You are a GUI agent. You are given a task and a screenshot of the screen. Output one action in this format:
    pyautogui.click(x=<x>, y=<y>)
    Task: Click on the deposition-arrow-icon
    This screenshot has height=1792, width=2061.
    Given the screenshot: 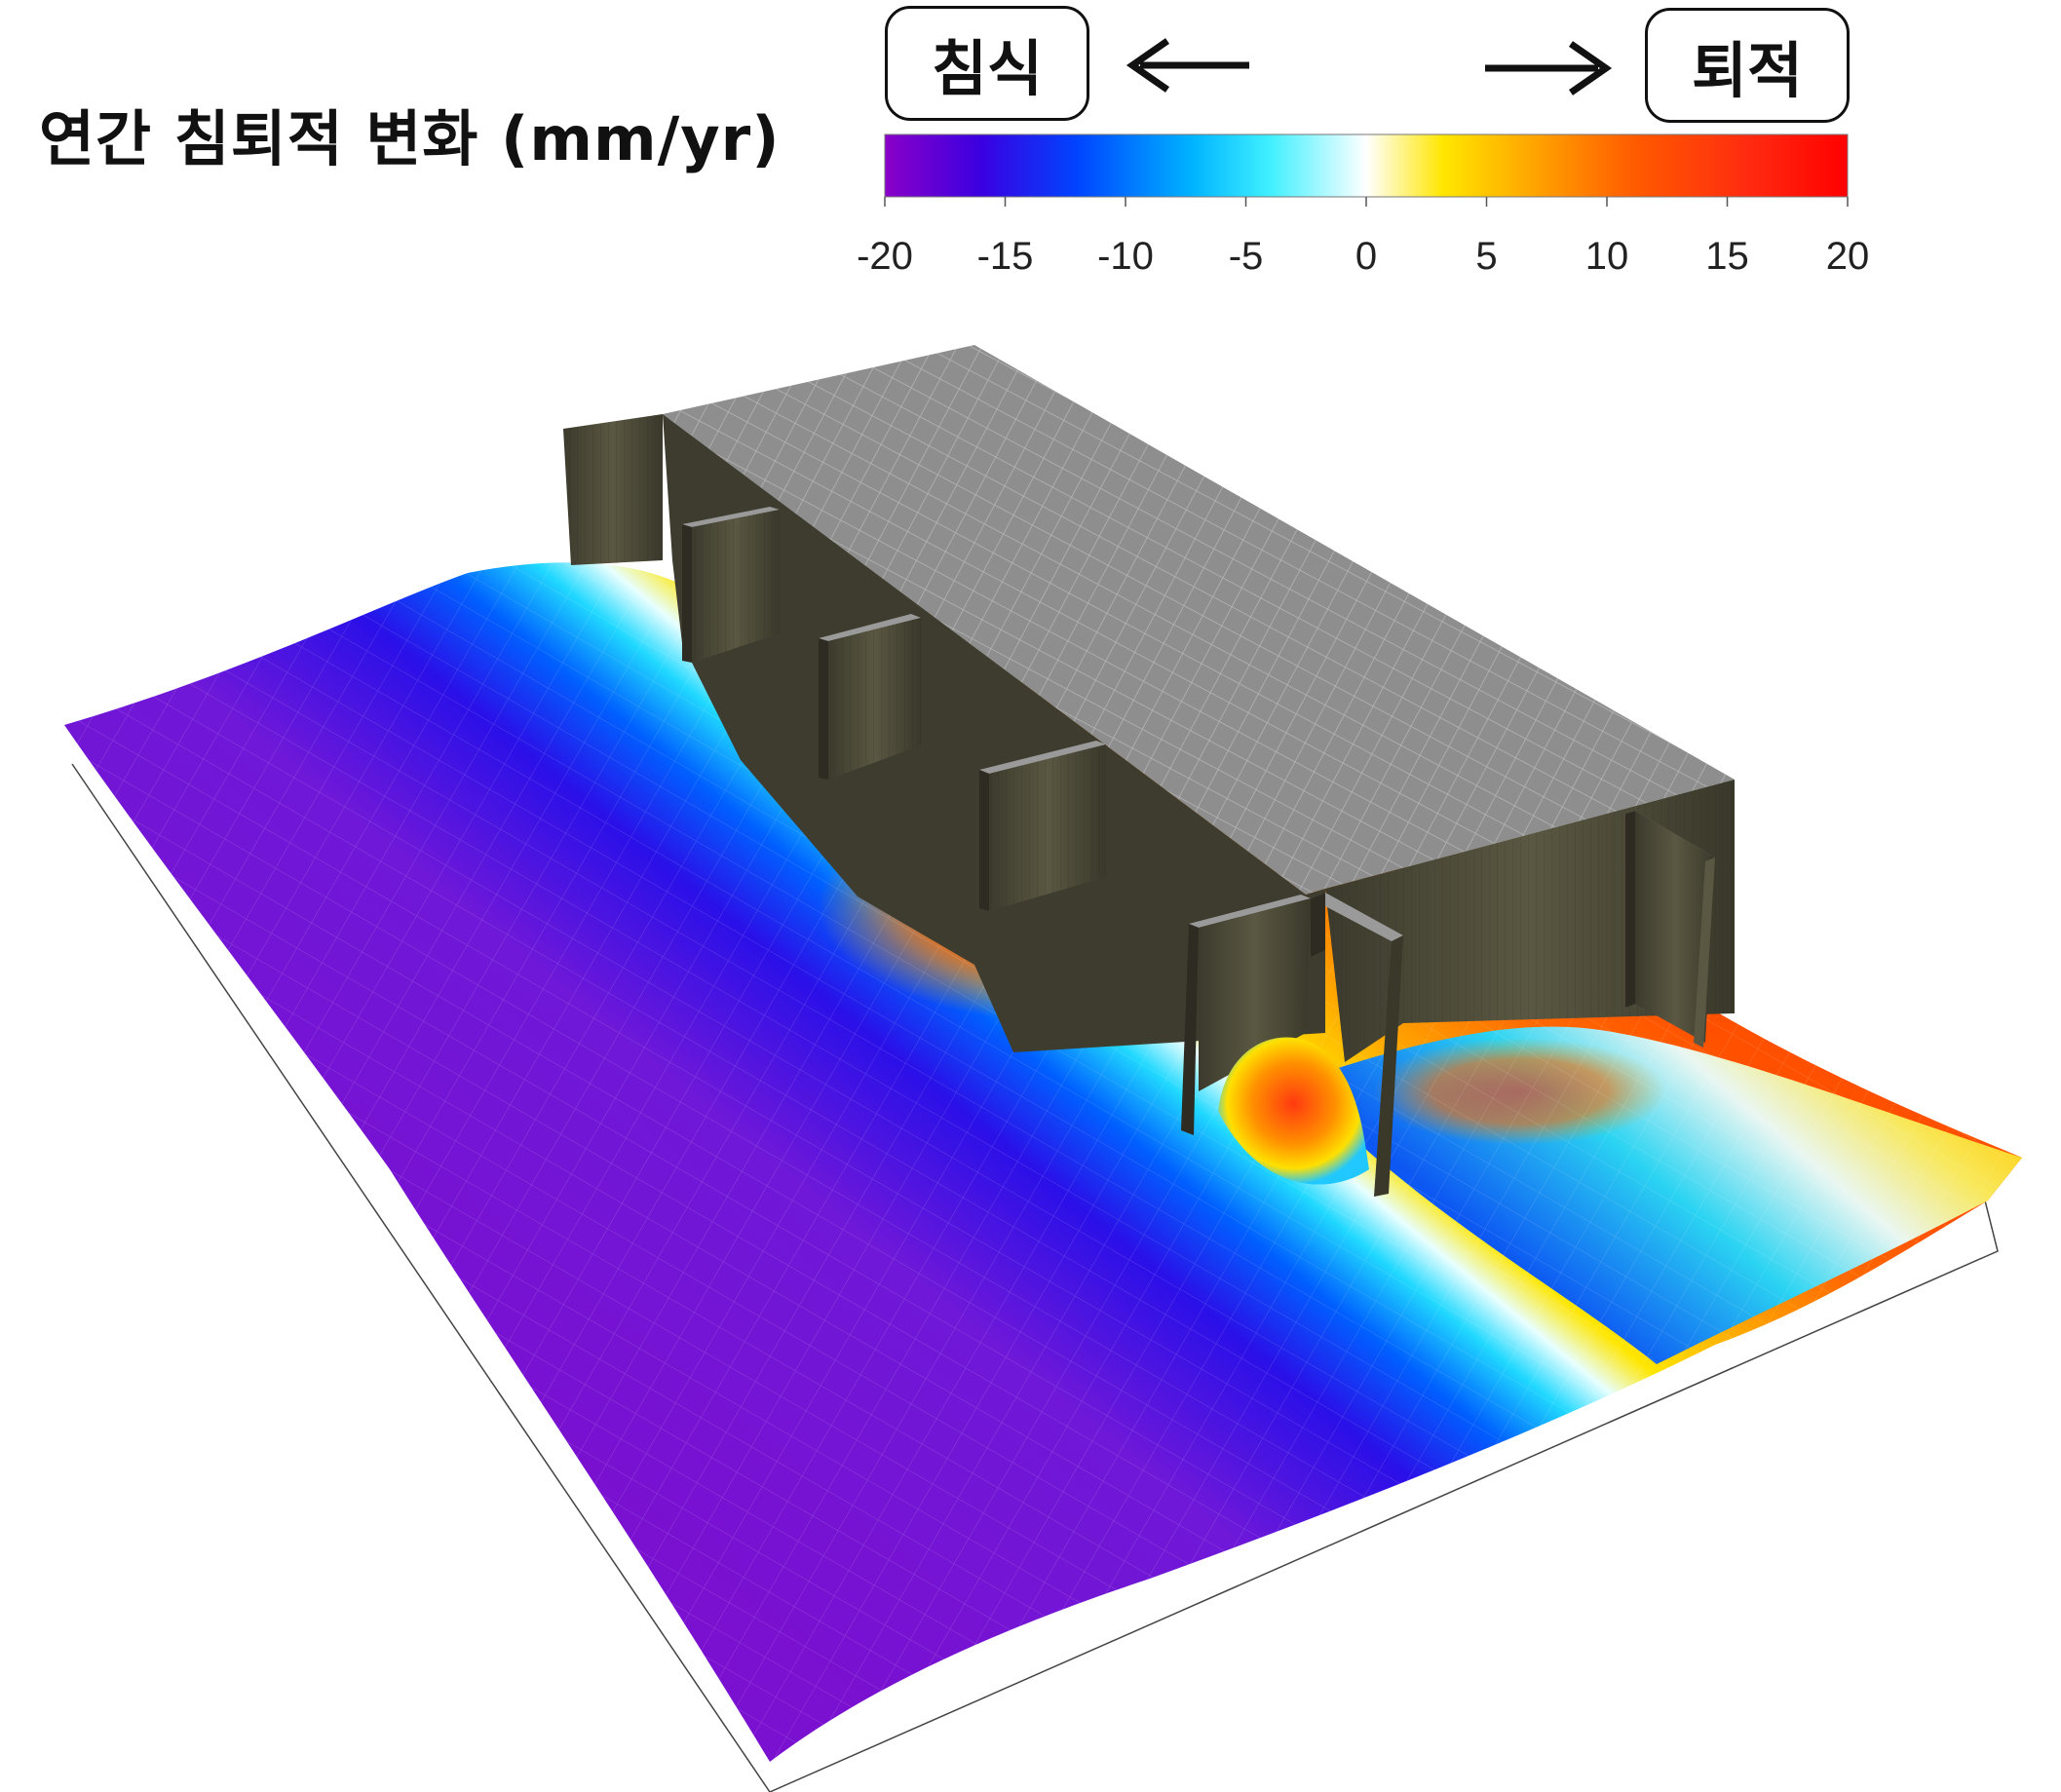 What is the action you would take?
    pyautogui.click(x=1549, y=68)
    